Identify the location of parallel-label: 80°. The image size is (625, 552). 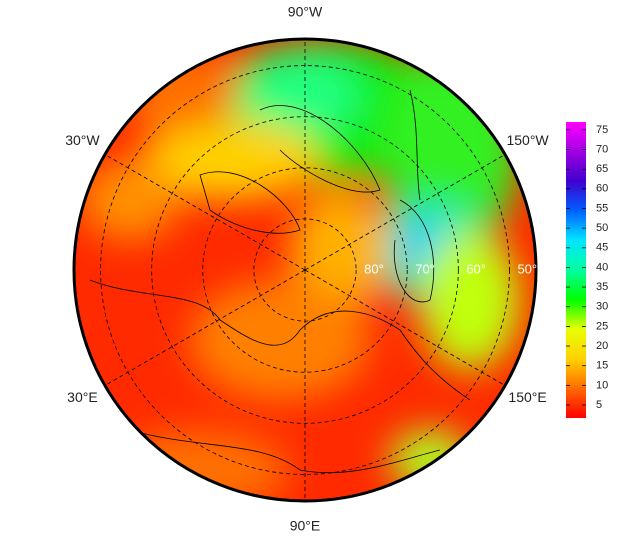
(374, 268).